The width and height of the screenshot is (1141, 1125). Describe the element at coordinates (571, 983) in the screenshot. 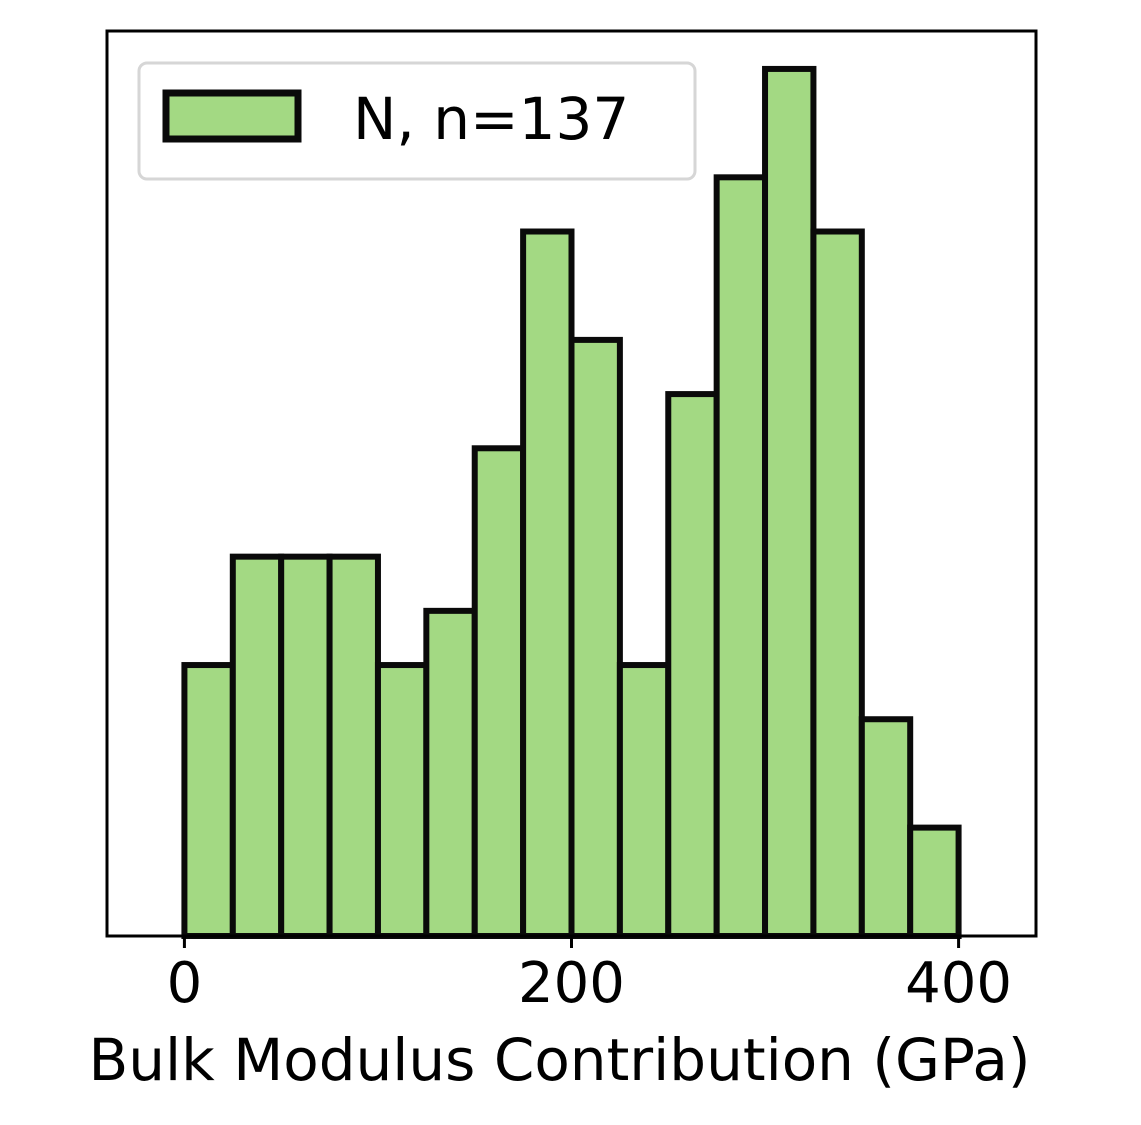

I see `x-tick-label: 200` at that location.